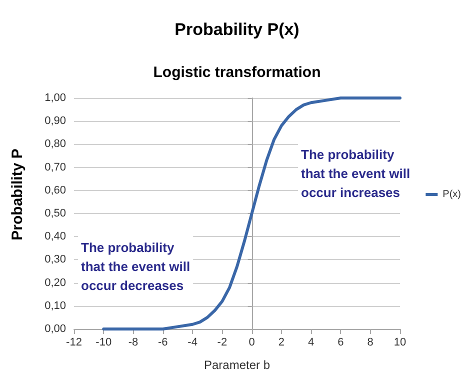 Image resolution: width=474 pixels, height=389 pixels. Describe the element at coordinates (163, 342) in the screenshot. I see `x-tick-label: -6` at that location.